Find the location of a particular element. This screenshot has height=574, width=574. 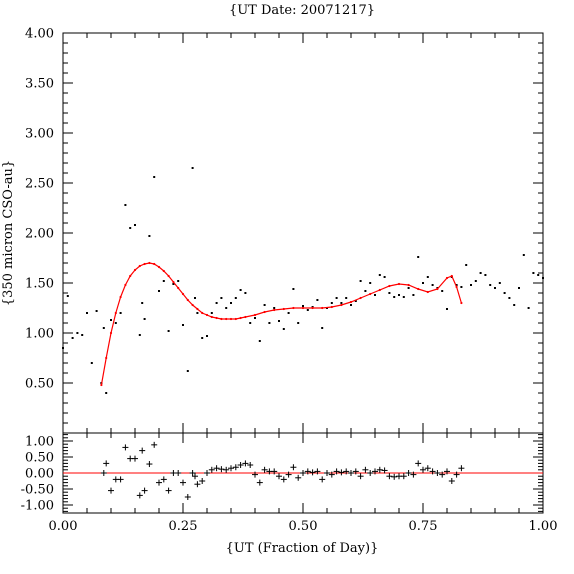

top-y-tick-label: 1.50 is located at coordinates (39, 284).